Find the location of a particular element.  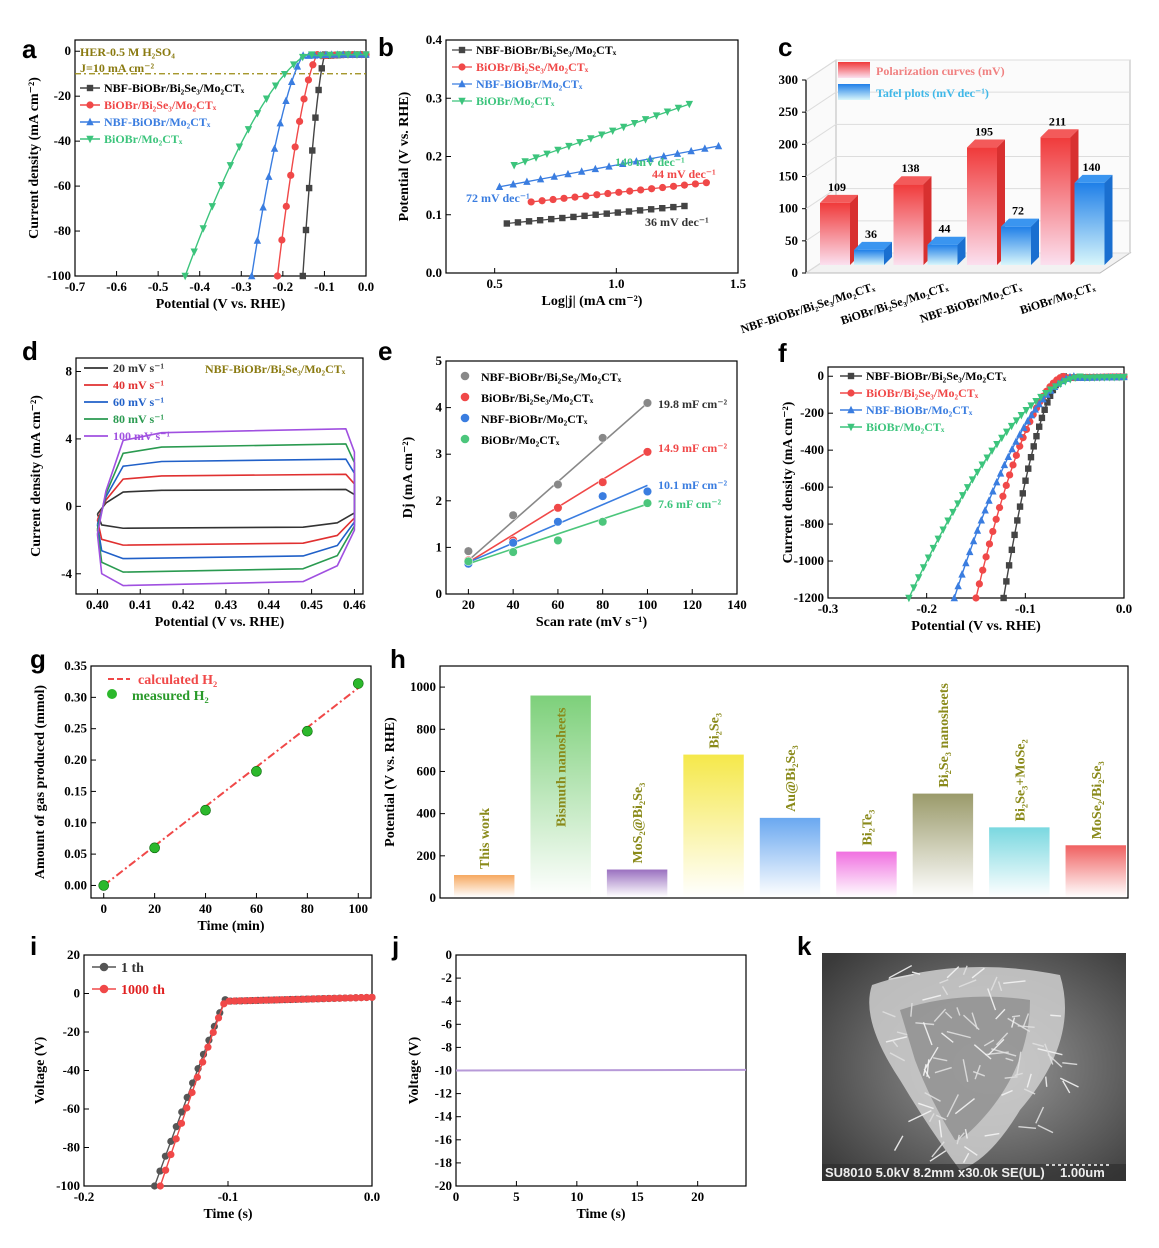

x-tick-label: 140 is located at coordinates (737, 604).